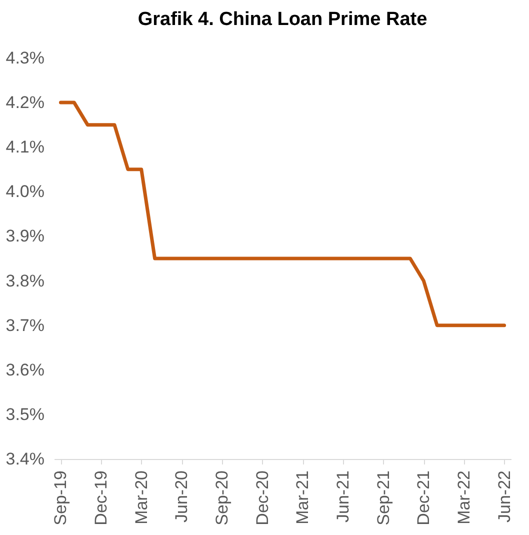 The width and height of the screenshot is (529, 535). Describe the element at coordinates (25, 236) in the screenshot. I see `y-tick-label: 3.9%` at that location.